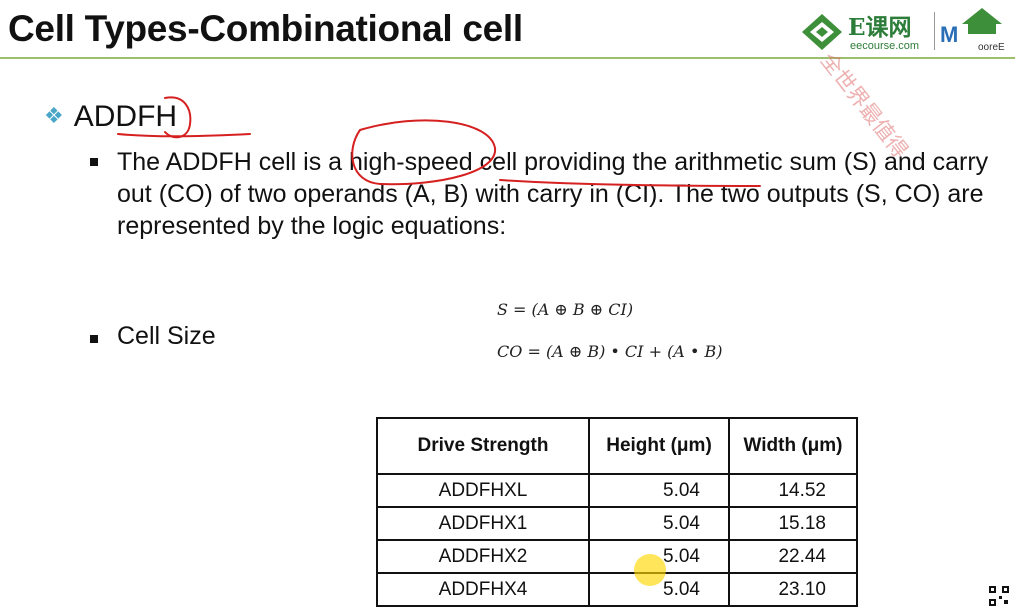 This screenshot has height=607, width=1015. I want to click on header-width: Width (μm), so click(793, 446).